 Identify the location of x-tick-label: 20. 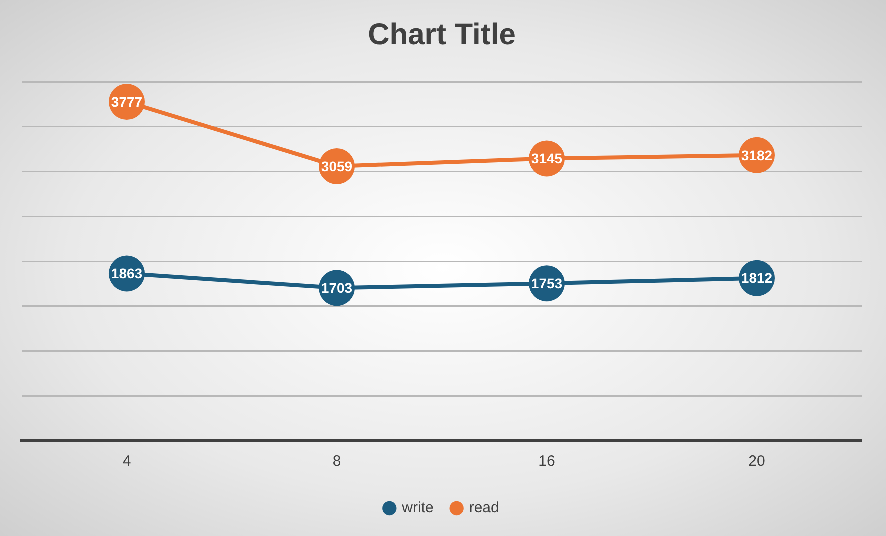
(757, 461).